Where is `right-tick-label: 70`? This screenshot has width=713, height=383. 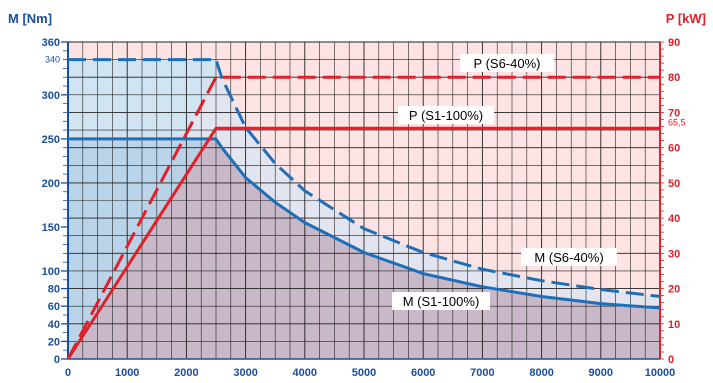
right-tick-label: 70 is located at coordinates (674, 113).